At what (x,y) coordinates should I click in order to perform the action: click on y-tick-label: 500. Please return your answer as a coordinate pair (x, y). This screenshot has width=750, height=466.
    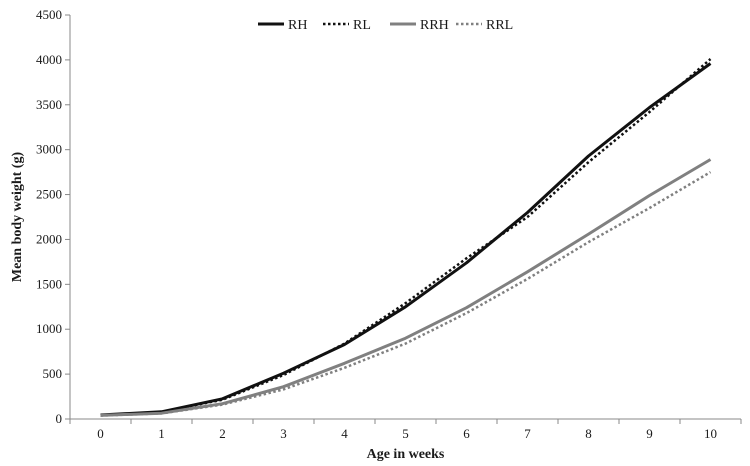
    Looking at the image, I should click on (53, 373).